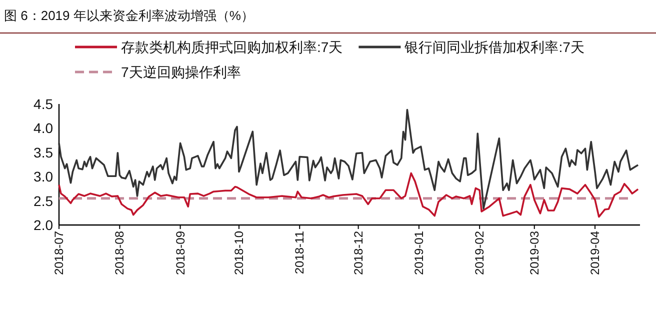 The height and width of the screenshot is (321, 656). I want to click on xtick: 2018-12, so click(358, 253).